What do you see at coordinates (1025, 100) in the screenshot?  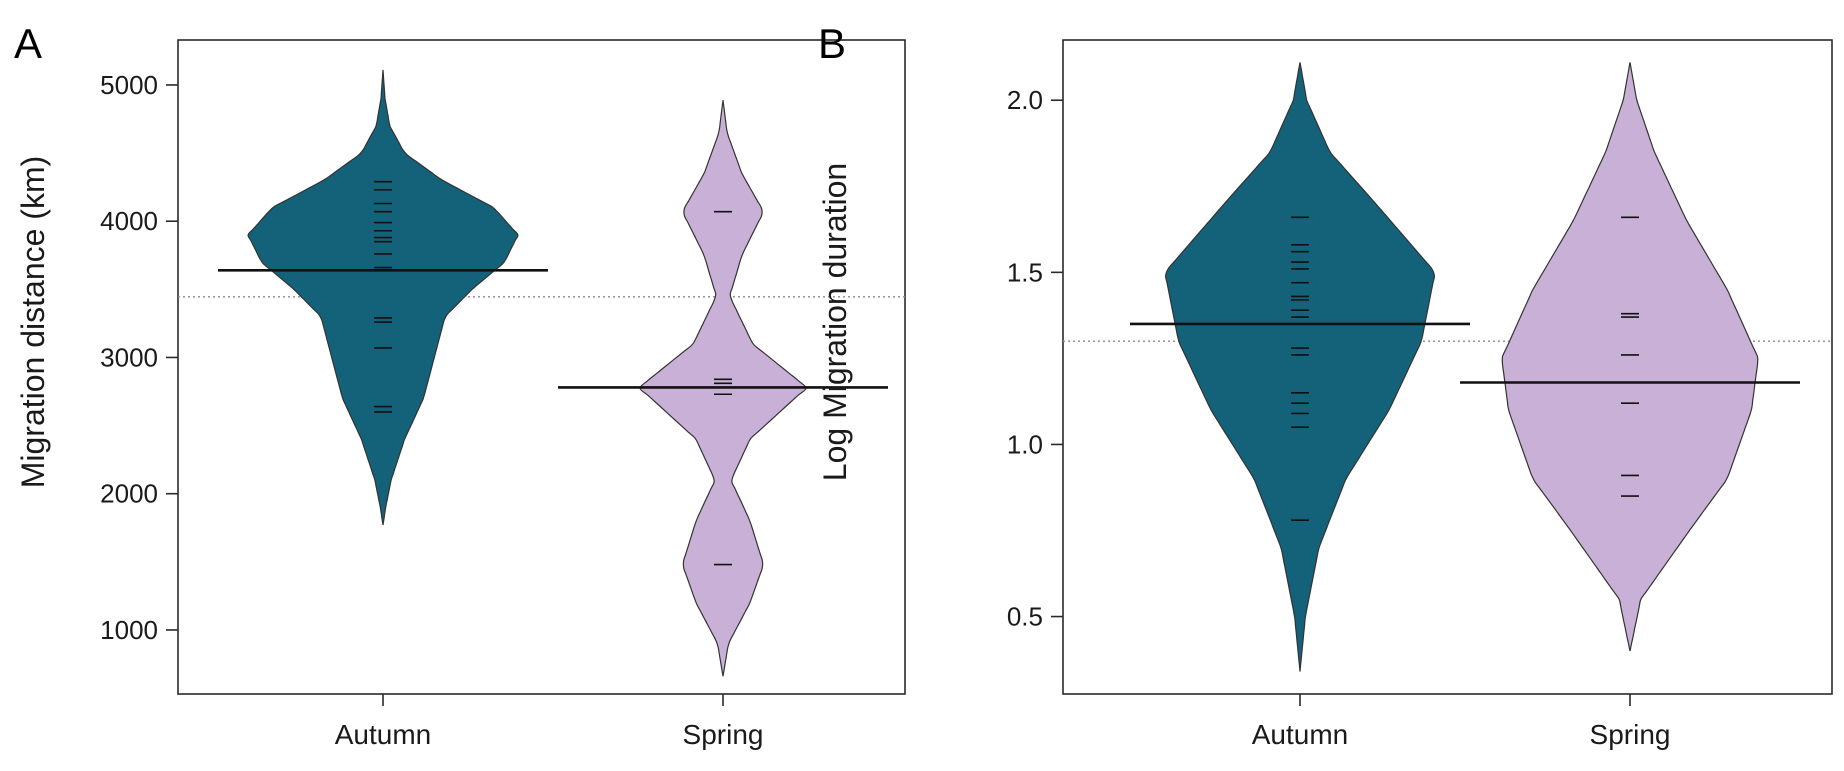 I see `y-tick-label-b-3: 2.0` at bounding box center [1025, 100].